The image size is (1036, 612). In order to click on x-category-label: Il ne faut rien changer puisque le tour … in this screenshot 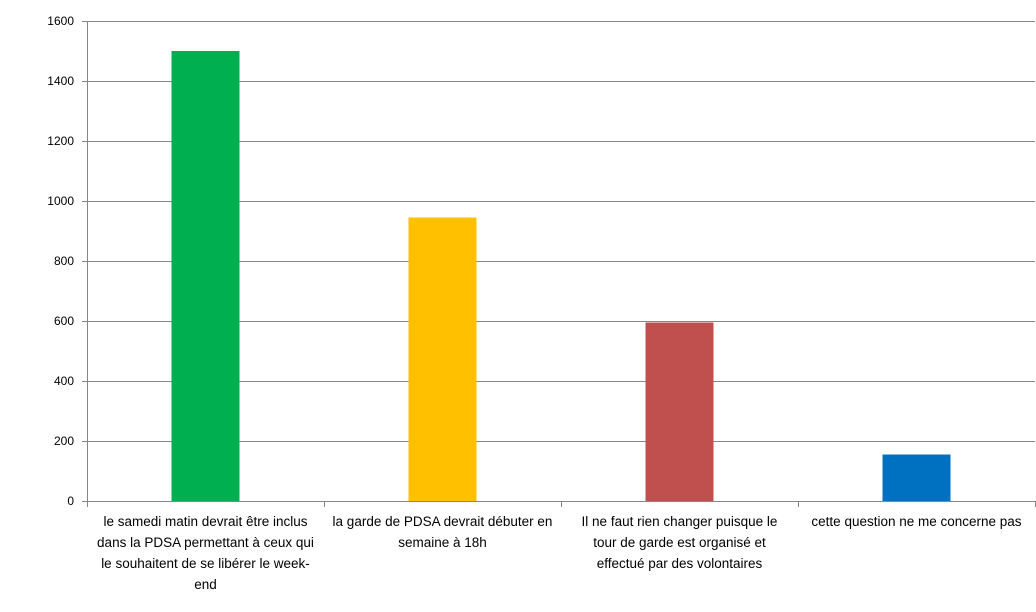, I will do `click(679, 542)`.